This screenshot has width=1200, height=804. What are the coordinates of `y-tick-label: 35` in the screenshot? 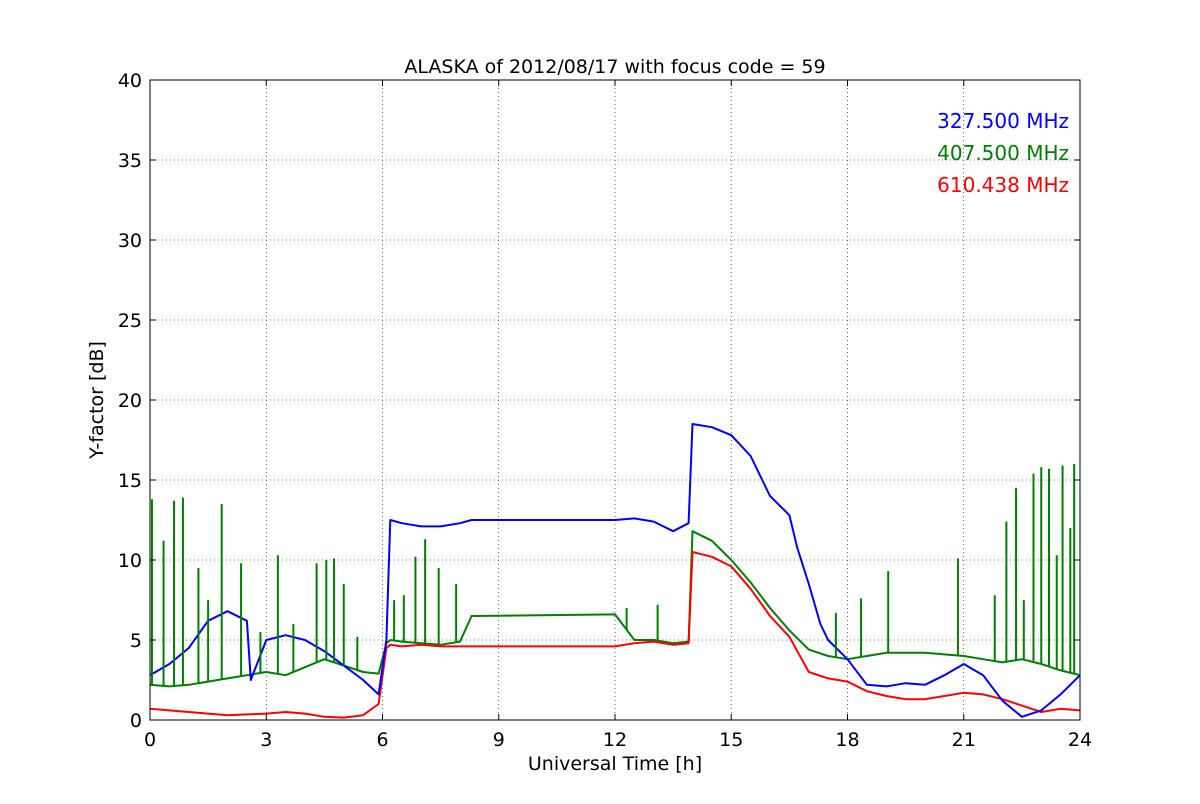 It's located at (130, 161).